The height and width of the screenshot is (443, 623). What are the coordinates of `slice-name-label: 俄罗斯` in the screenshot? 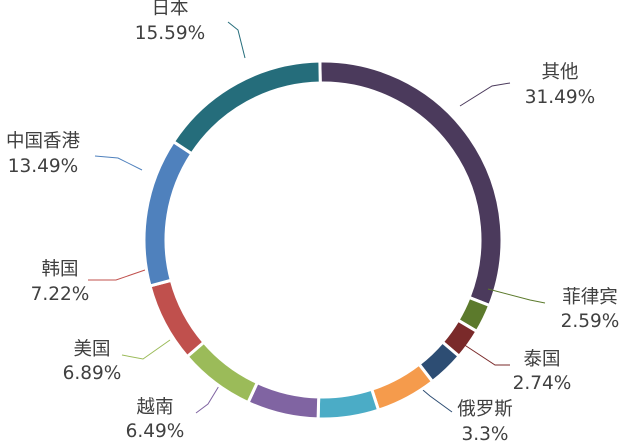 It's located at (485, 409).